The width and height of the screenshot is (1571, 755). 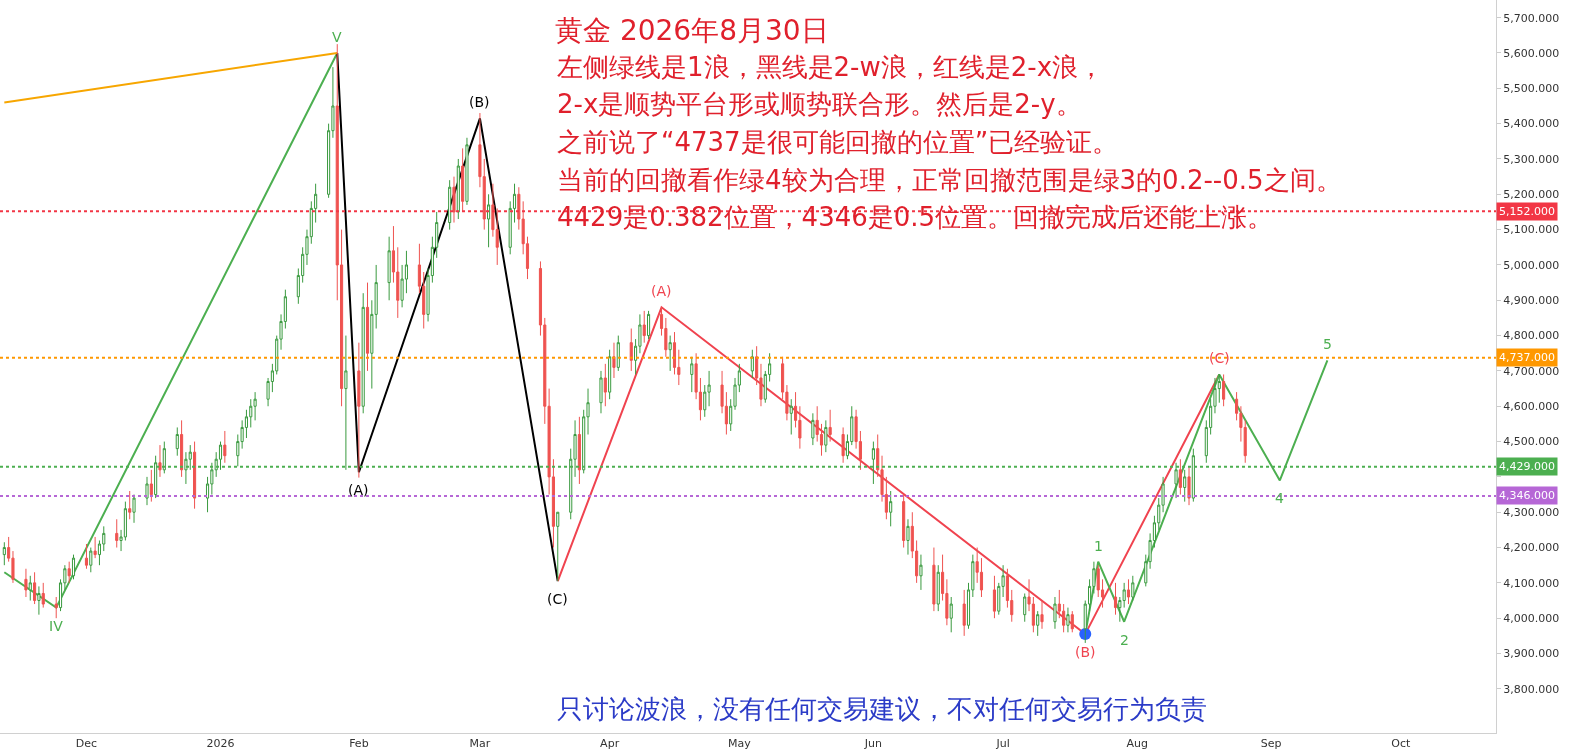 What do you see at coordinates (1531, 124) in the screenshot?
I see `y-tick-label: 5,400.000` at bounding box center [1531, 124].